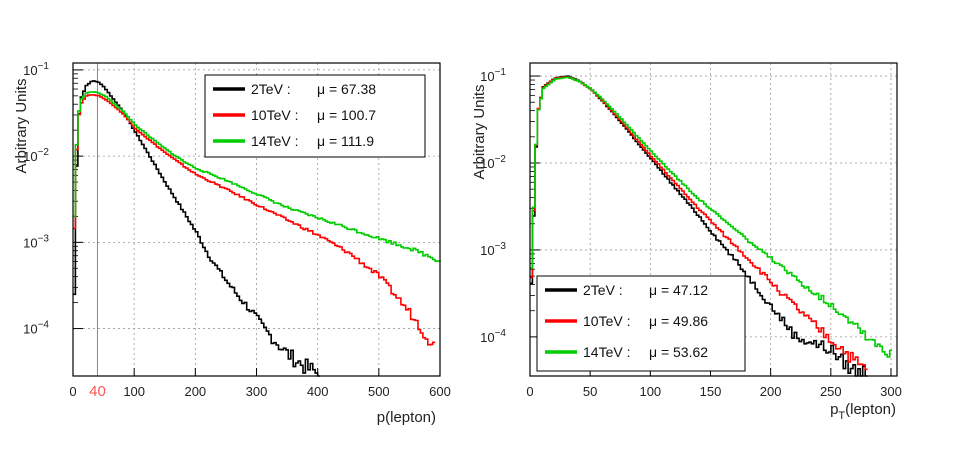  Describe the element at coordinates (678, 321) in the screenshot. I see `legend-mean-10TeV: μ = 49.86` at that location.